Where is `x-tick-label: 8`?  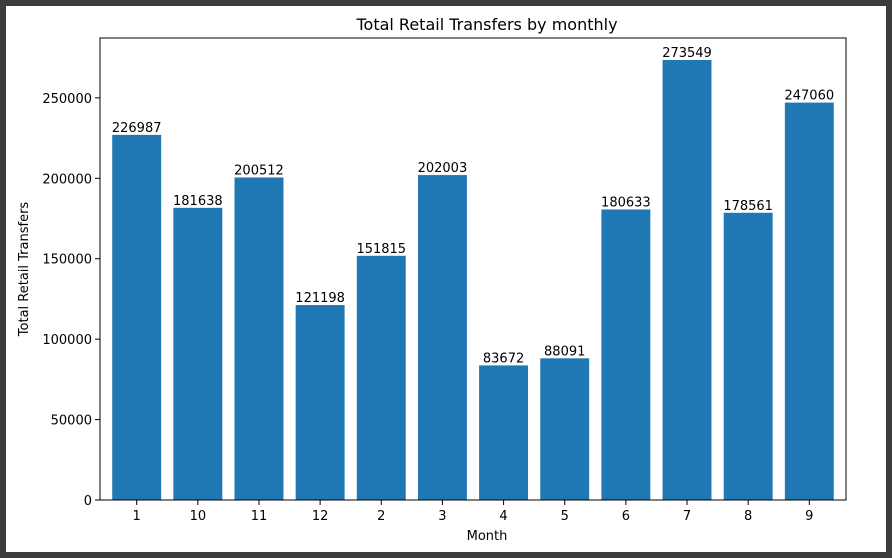 x-tick-label: 8 is located at coordinates (748, 516).